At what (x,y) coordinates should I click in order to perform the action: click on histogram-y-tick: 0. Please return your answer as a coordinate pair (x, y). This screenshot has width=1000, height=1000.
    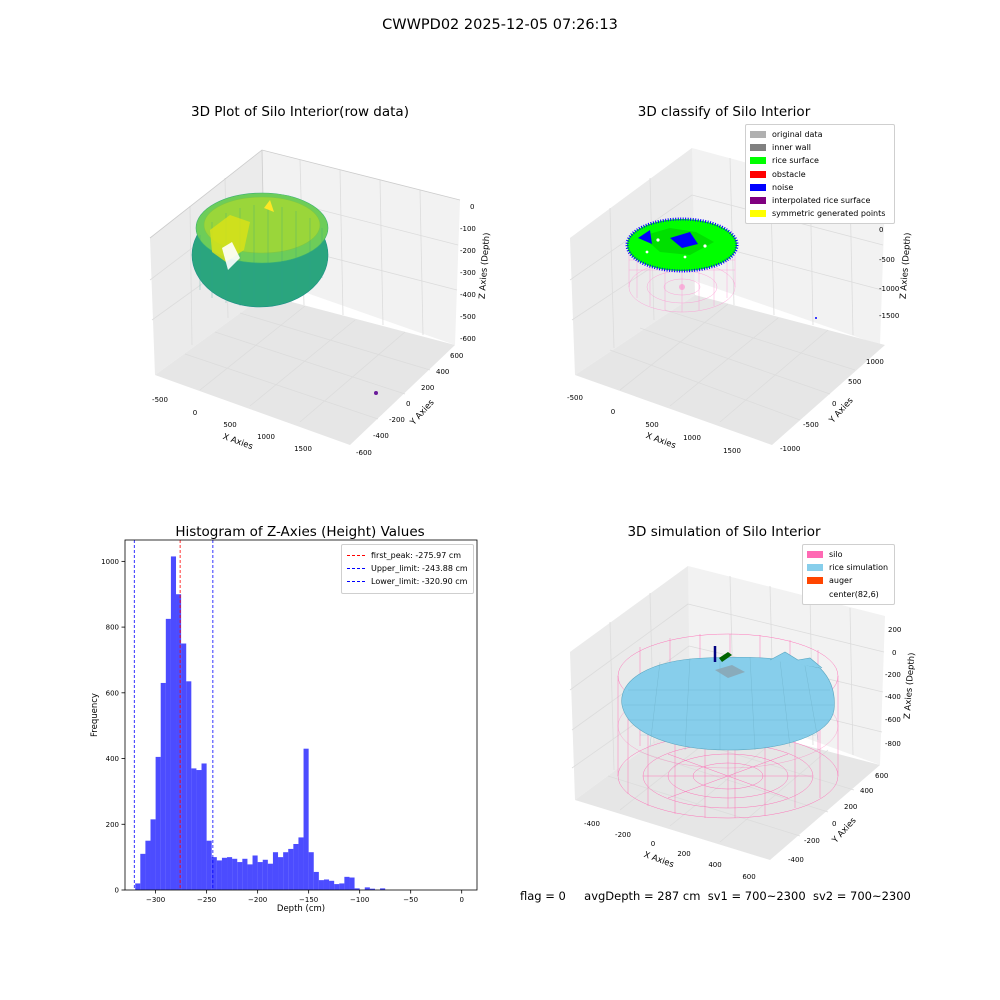
    Looking at the image, I should click on (117, 891).